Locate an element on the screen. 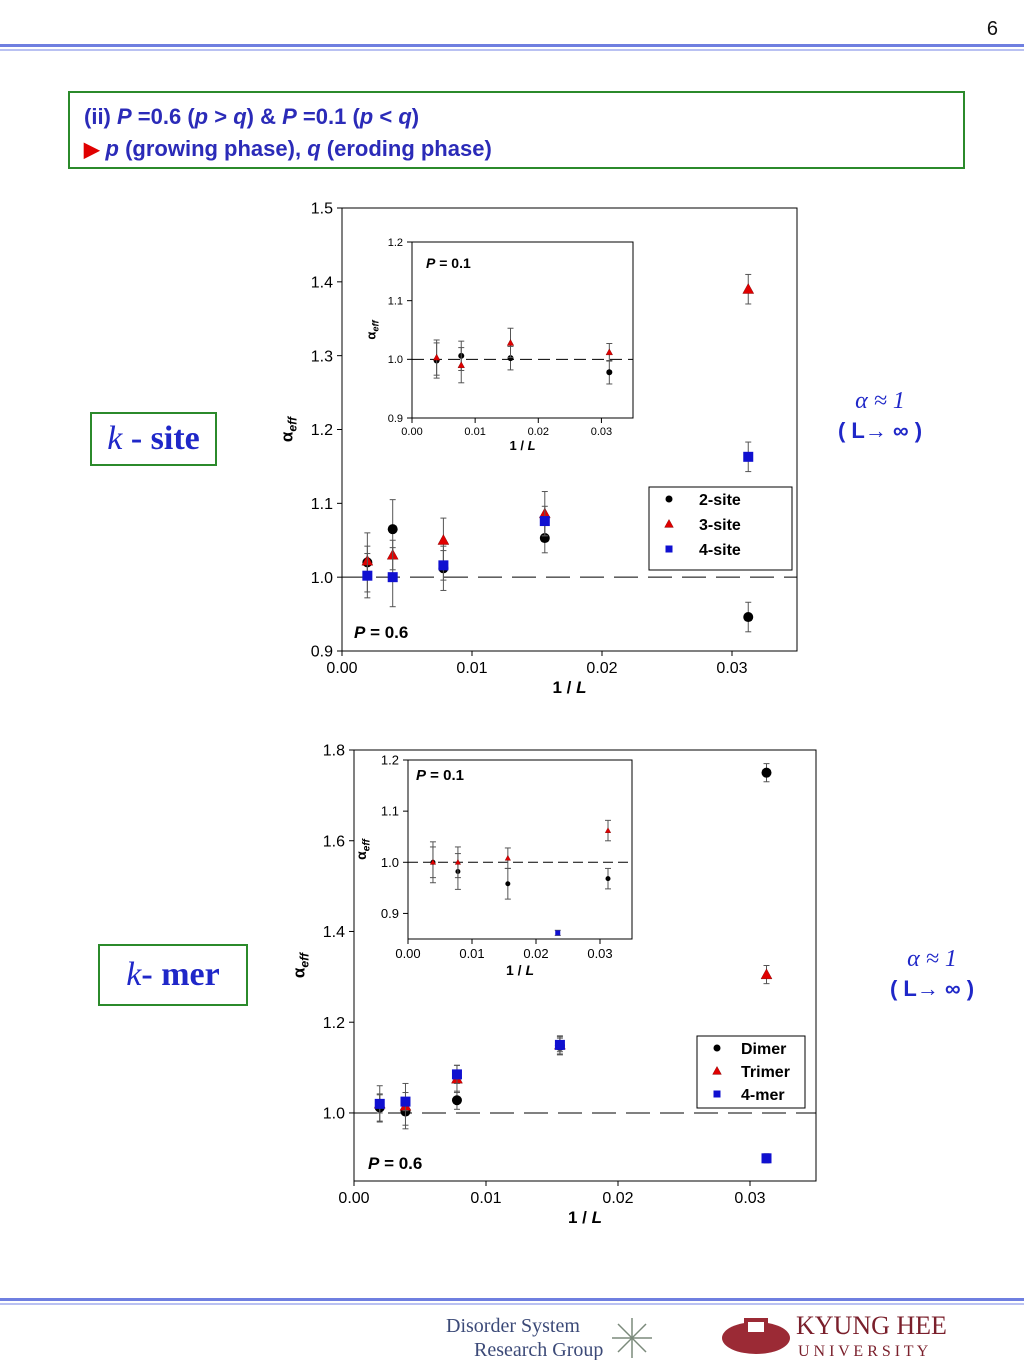 The image size is (1024, 1365). c1-inset-plot-frame is located at coordinates (522, 330).